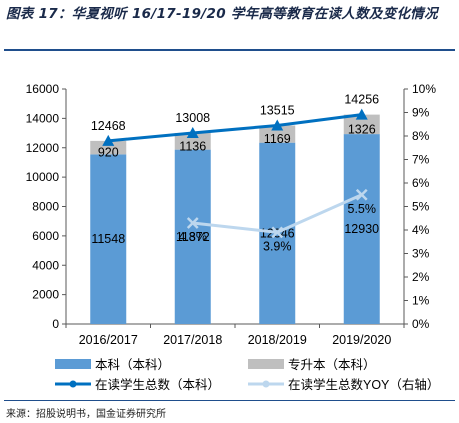 The height and width of the screenshot is (423, 459). What do you see at coordinates (43, 148) in the screenshot?
I see `y-tick-label: 12000` at bounding box center [43, 148].